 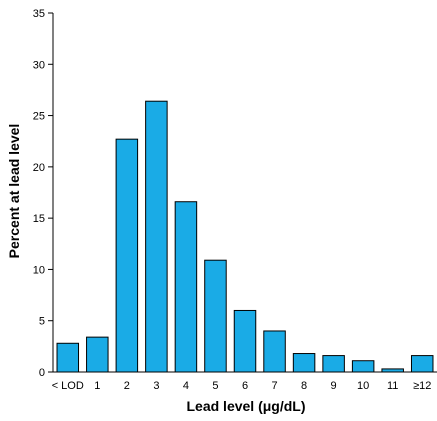 I want to click on x-tick-label: 3, so click(x=156, y=386).